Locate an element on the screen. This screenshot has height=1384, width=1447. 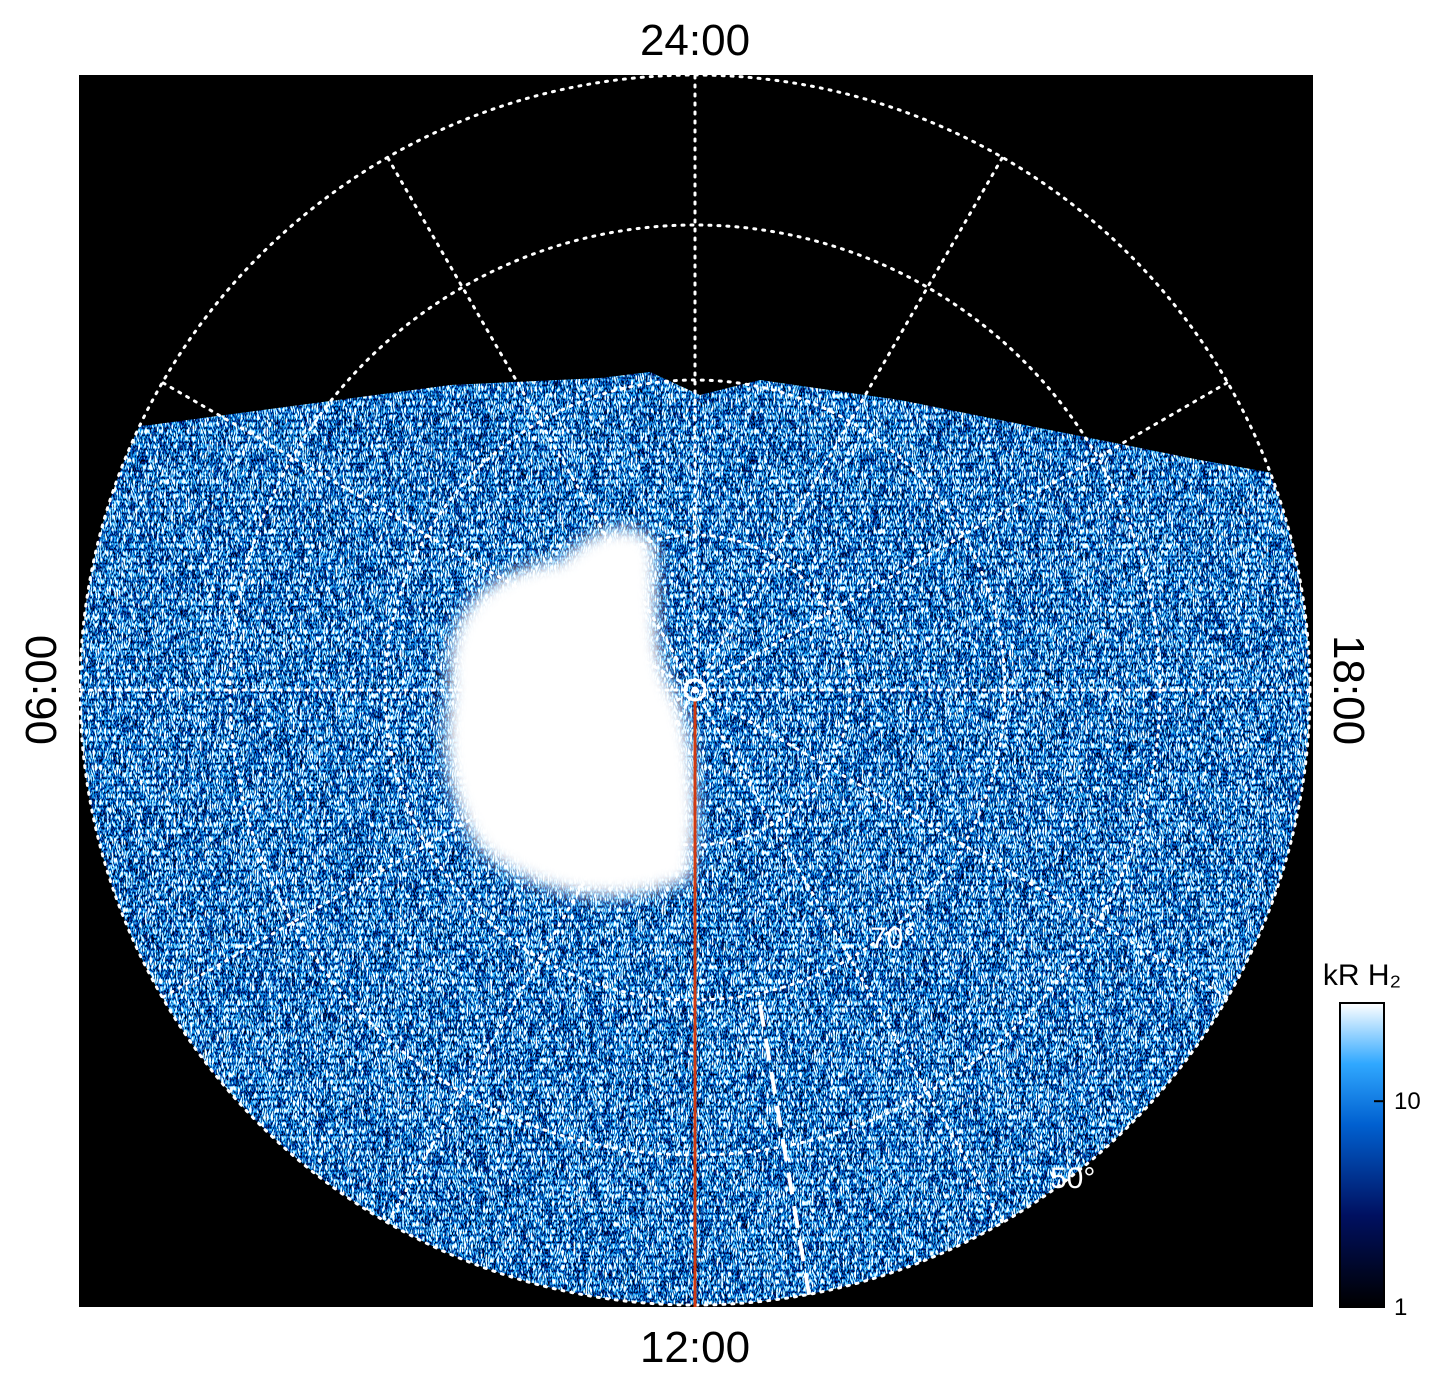
time-label: 06:00 is located at coordinates (41, 690).